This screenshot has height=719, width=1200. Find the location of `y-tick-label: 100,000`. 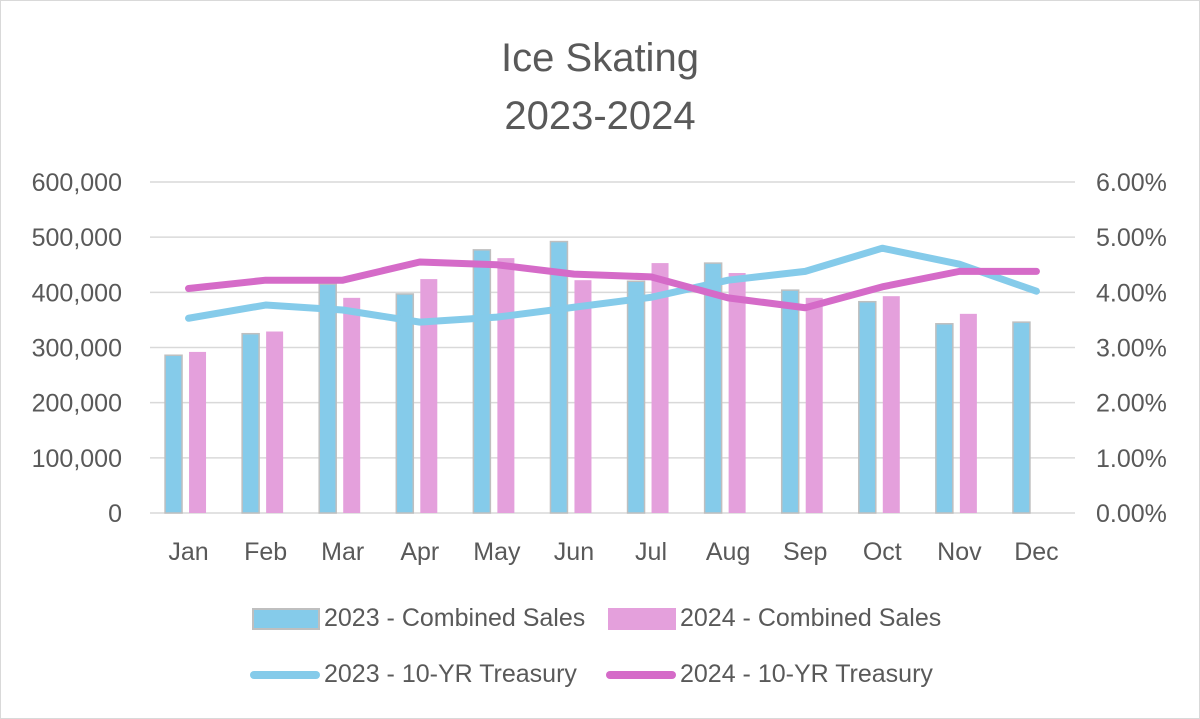

y-tick-label: 100,000 is located at coordinates (77, 459).